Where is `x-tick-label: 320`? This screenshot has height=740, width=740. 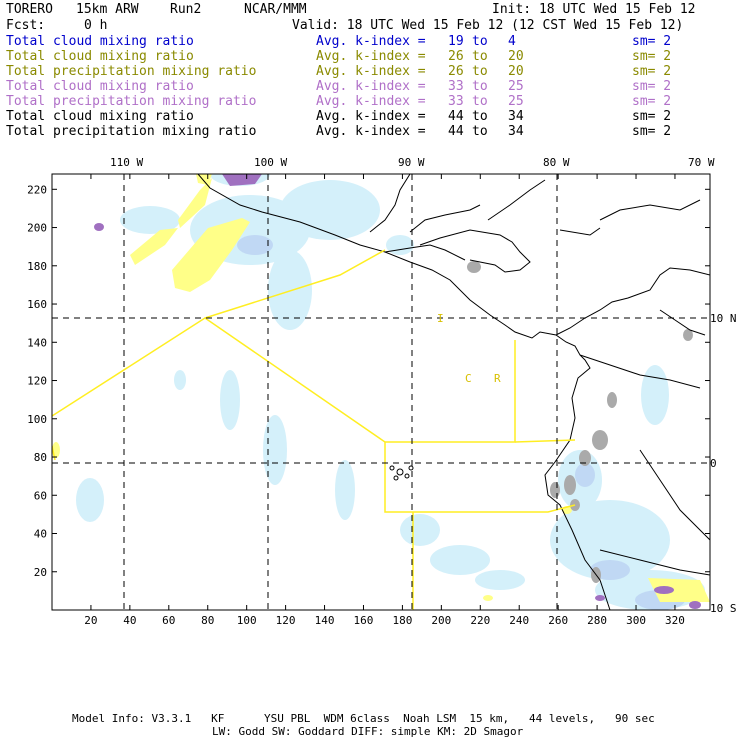
x-tick-label: 320 is located at coordinates (675, 620).